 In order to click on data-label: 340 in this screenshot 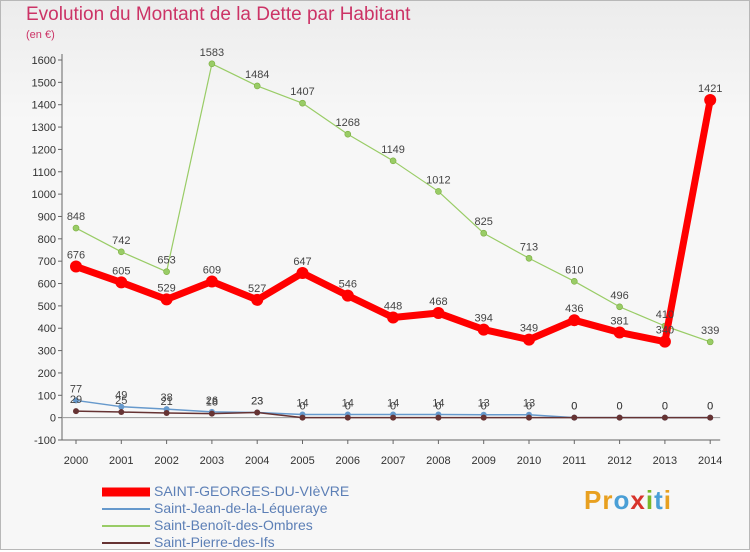, I will do `click(665, 331)`.